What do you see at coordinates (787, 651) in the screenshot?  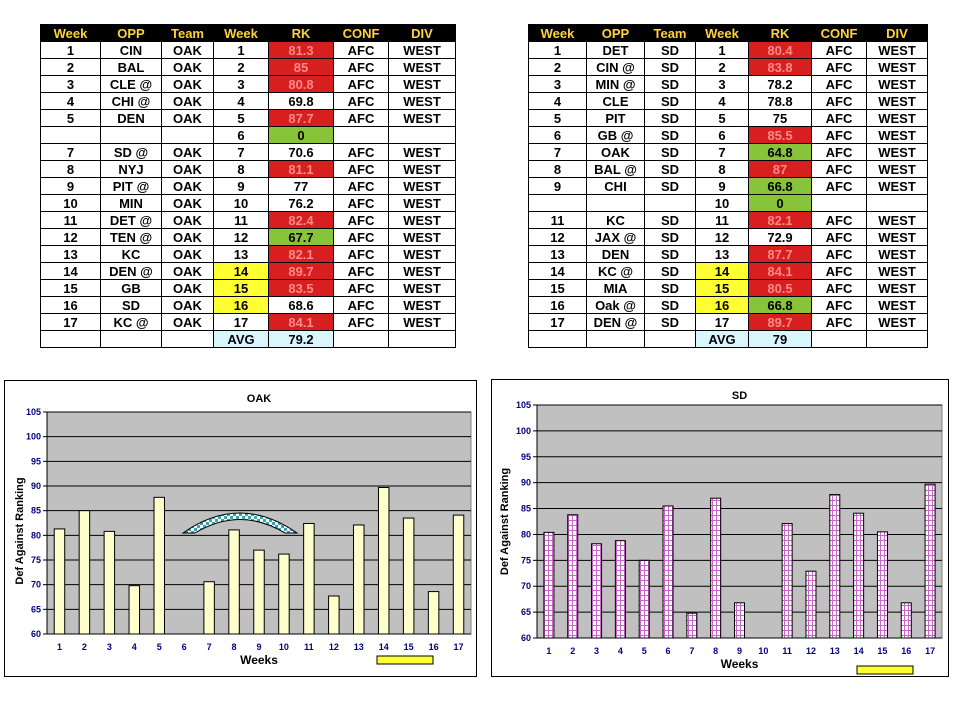 I see `x-tick-label: 11` at bounding box center [787, 651].